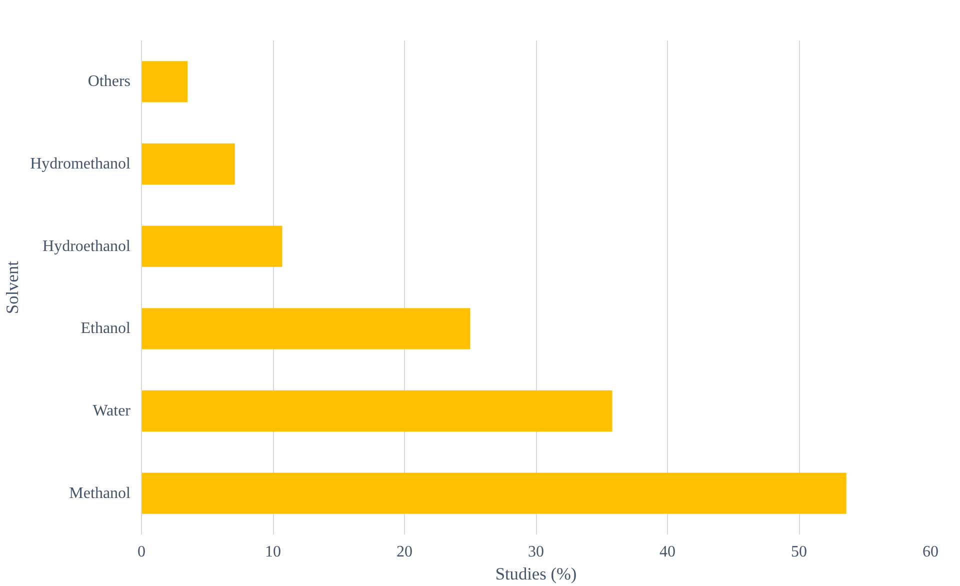 The width and height of the screenshot is (960, 586). What do you see at coordinates (536, 552) in the screenshot?
I see `x-tick-label: 30` at bounding box center [536, 552].